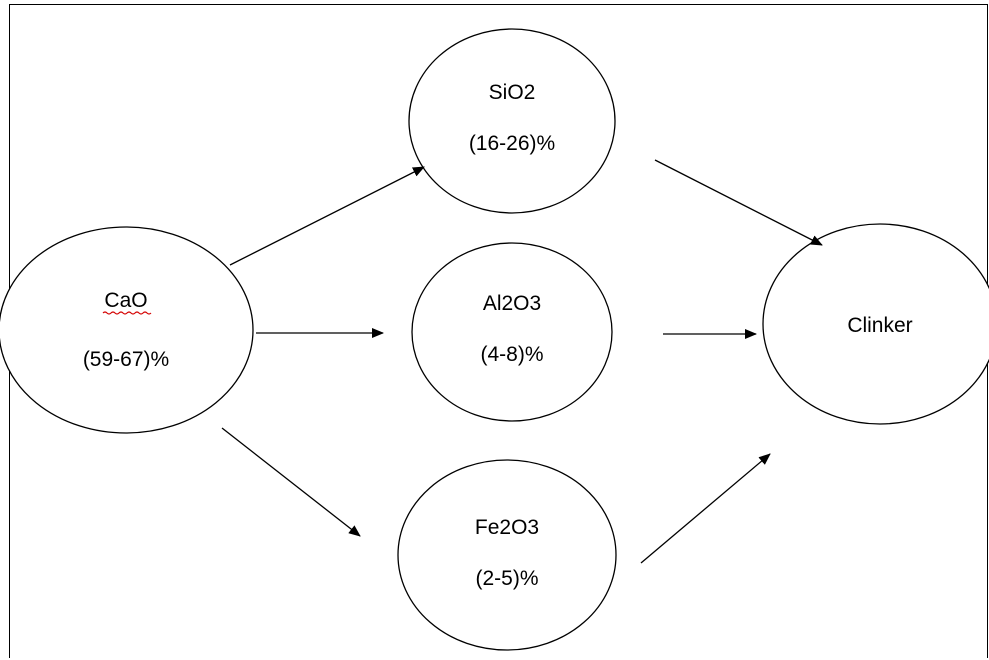 The image size is (989, 660). I want to click on node-clinker-name: Clinker, so click(879, 325).